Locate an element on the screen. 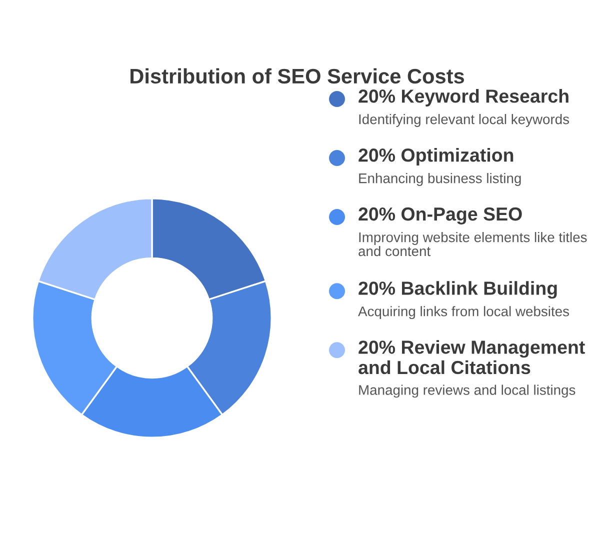  text: Identifying relevant local keywords is located at coordinates (464, 120).